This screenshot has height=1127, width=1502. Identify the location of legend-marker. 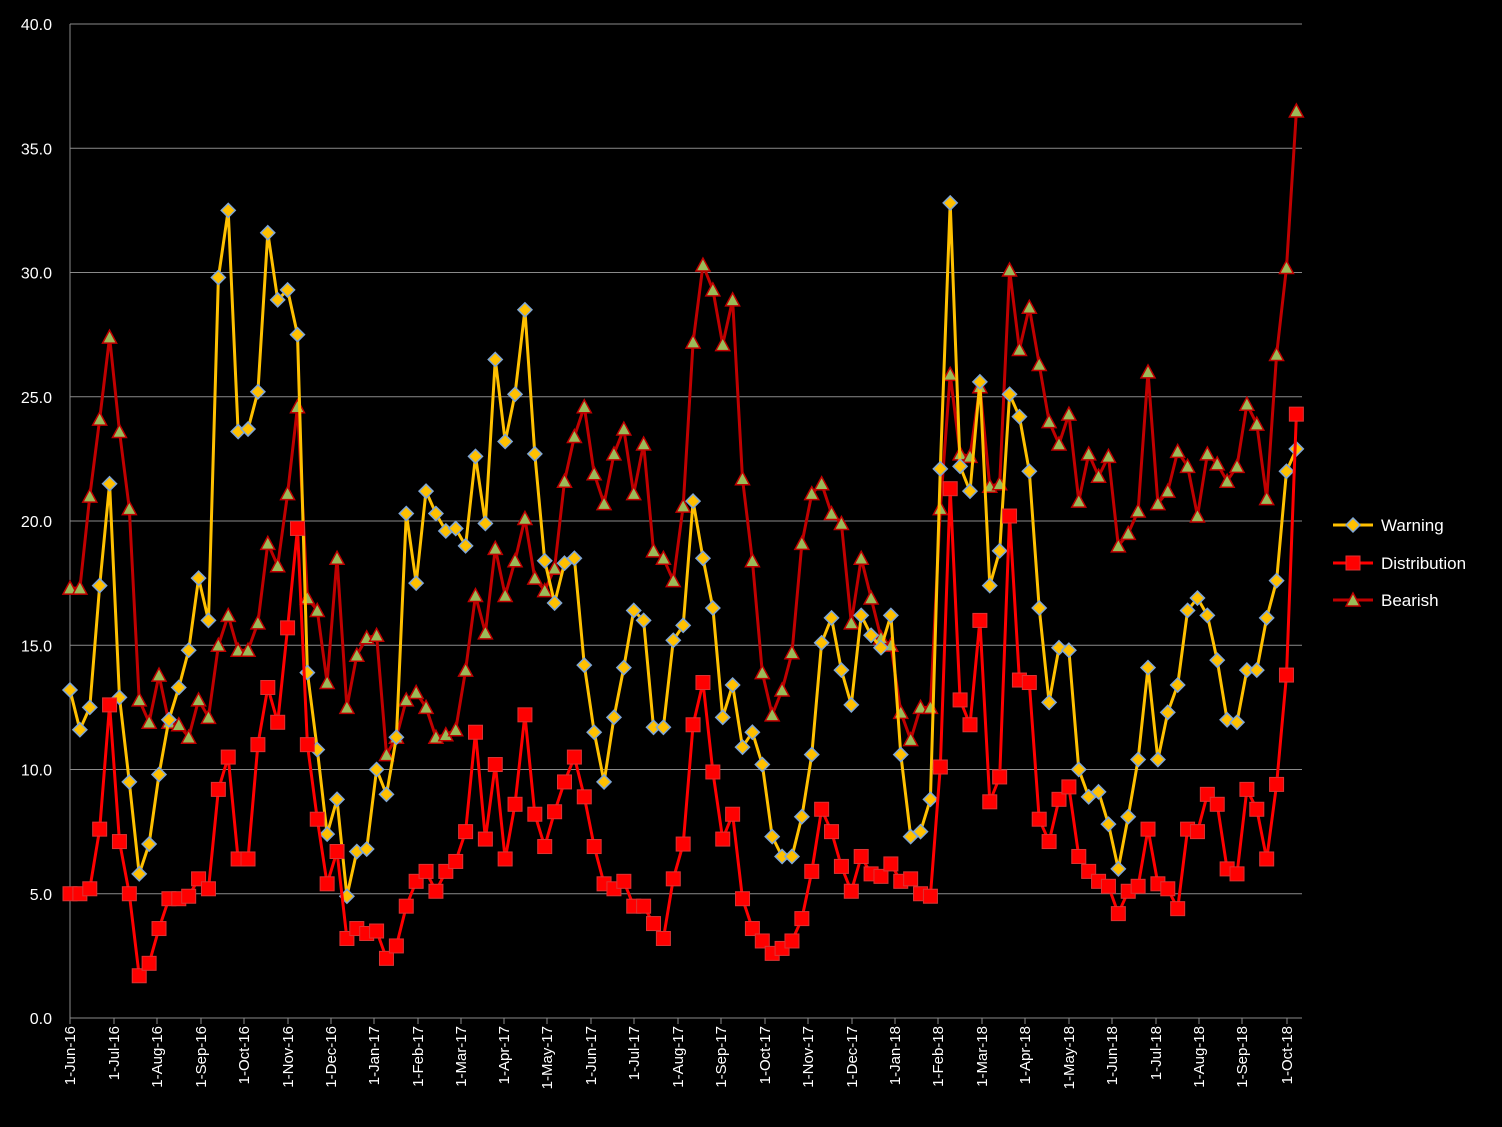
(1353, 563).